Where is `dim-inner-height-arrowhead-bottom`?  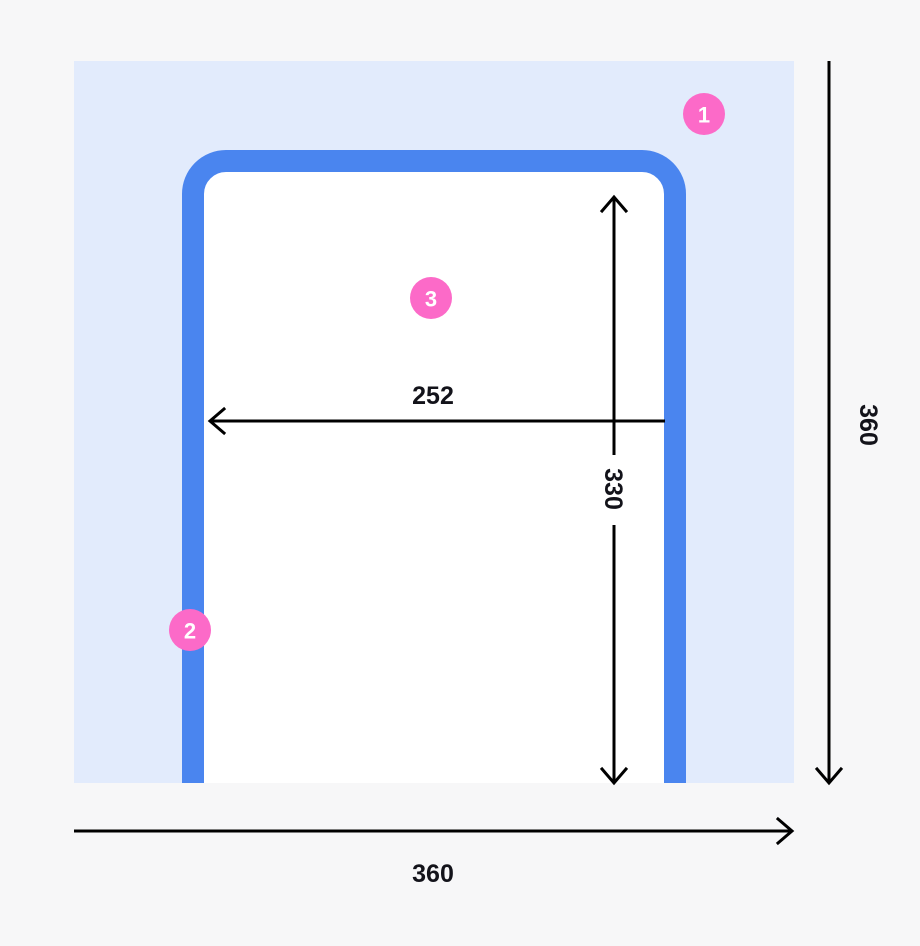
dim-inner-height-arrowhead-bottom is located at coordinates (614, 776).